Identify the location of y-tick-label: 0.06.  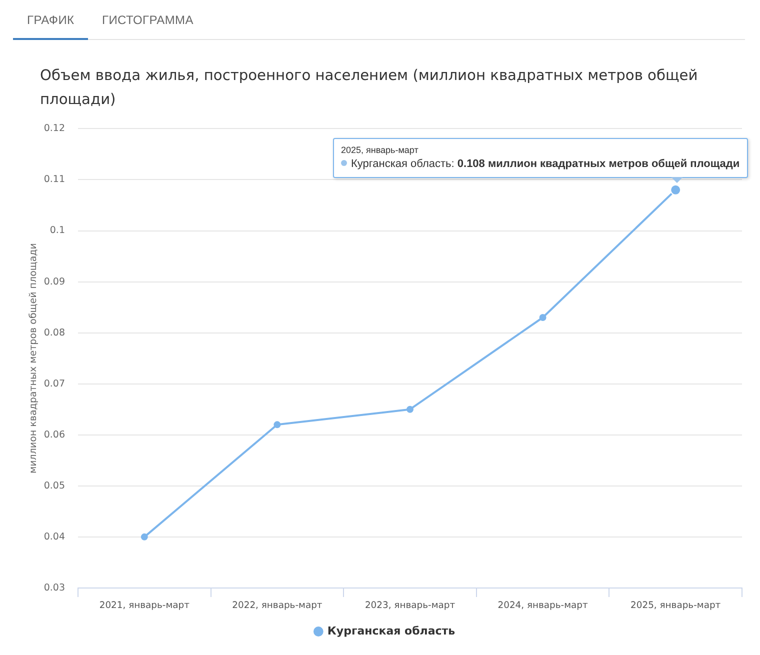
(54, 434).